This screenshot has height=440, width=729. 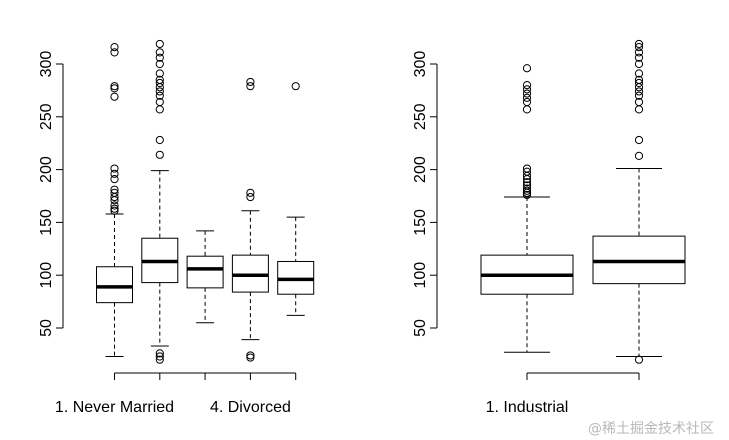 I want to click on watermark-text: @稀土掘金技术社区, so click(x=651, y=429).